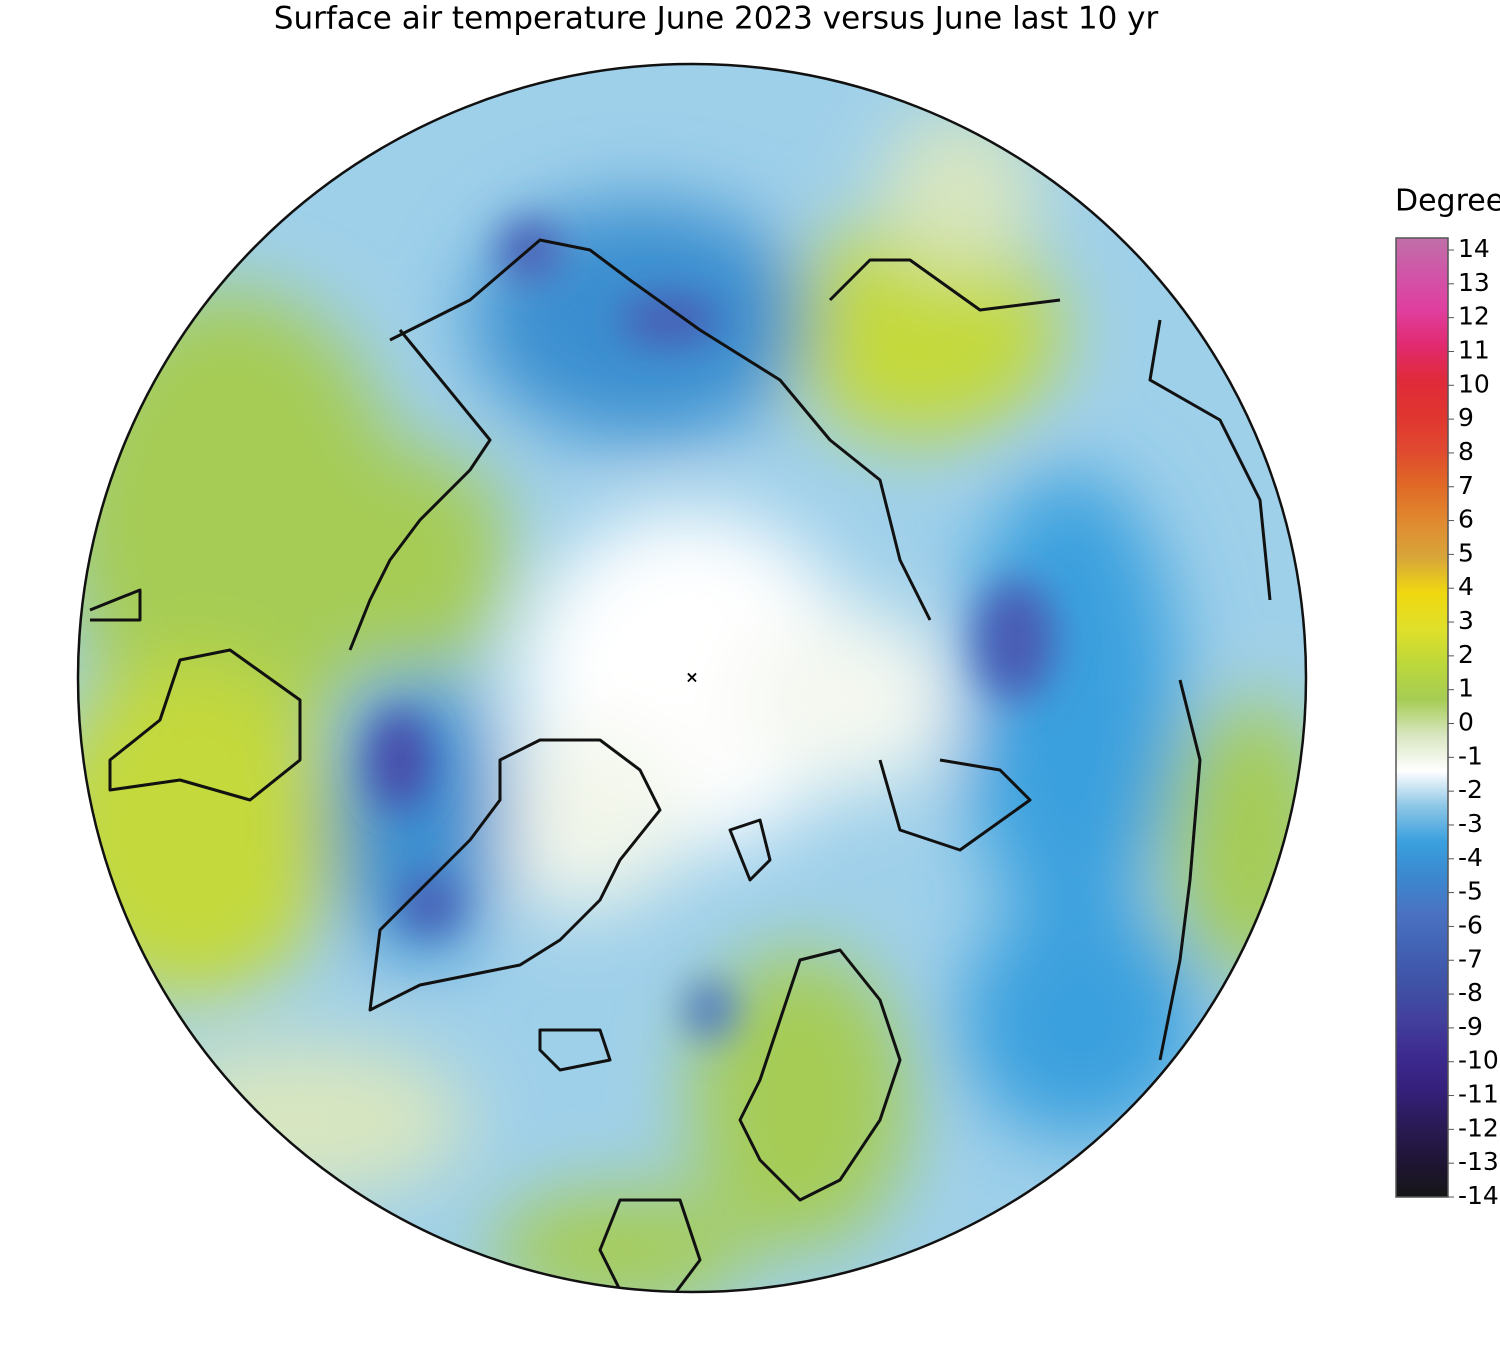  What do you see at coordinates (1478, 1094) in the screenshot?
I see `colorbar-tick-label: -11` at bounding box center [1478, 1094].